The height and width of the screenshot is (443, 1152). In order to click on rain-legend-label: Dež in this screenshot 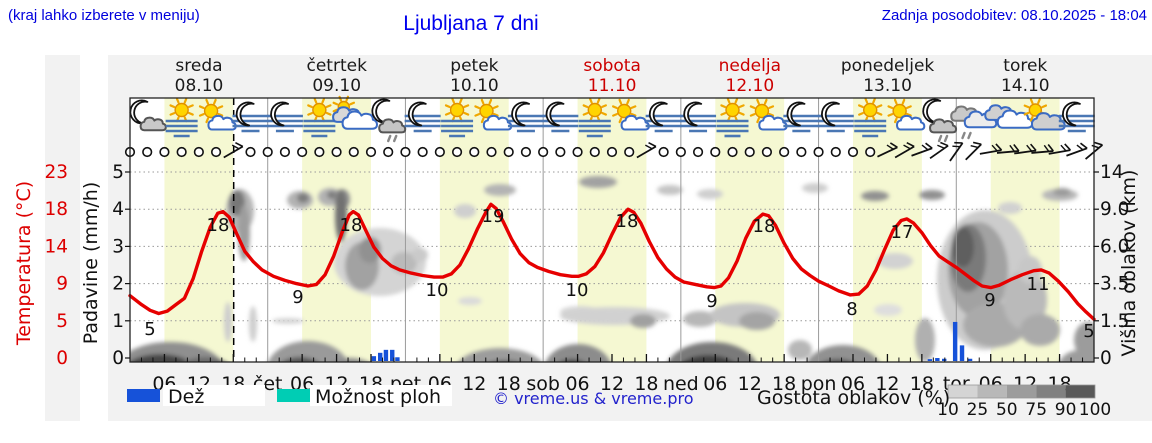, I will do `click(186, 397)`.